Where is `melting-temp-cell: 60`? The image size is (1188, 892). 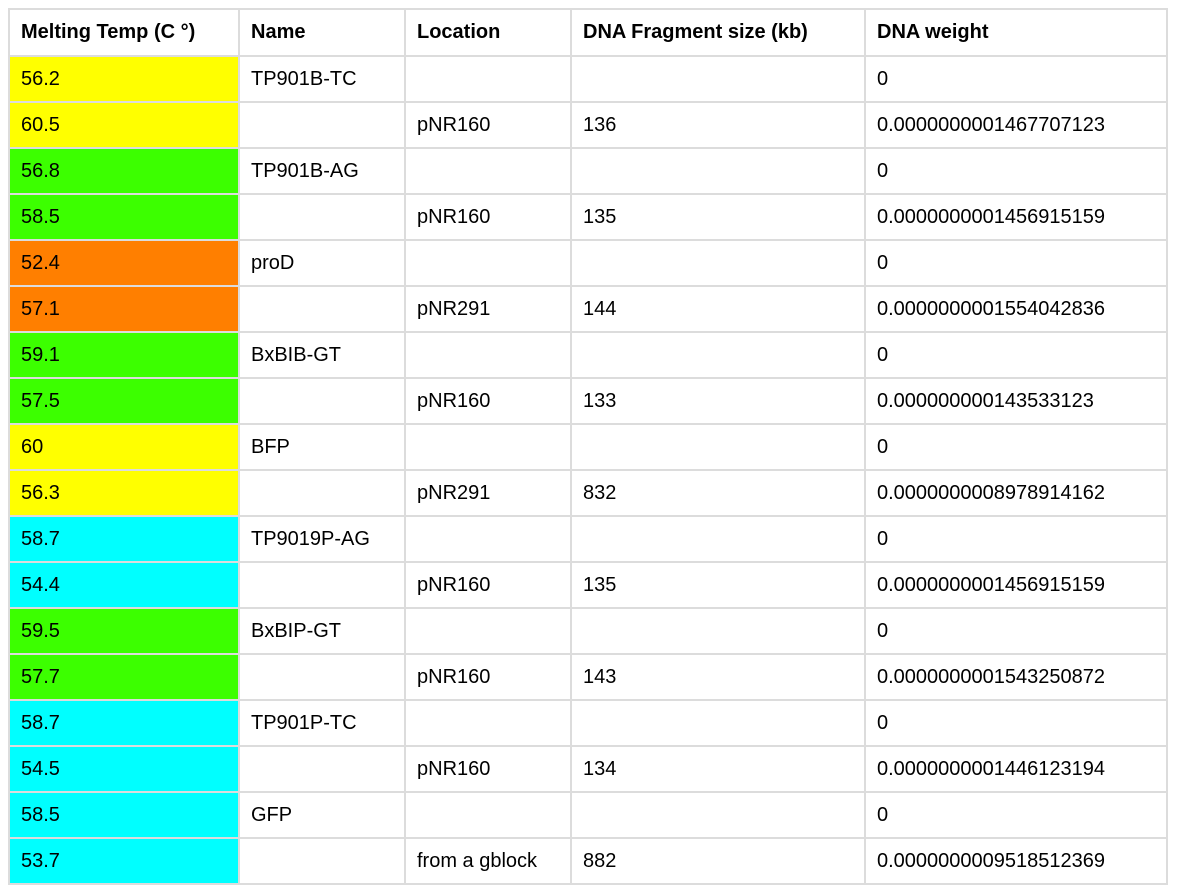
melting-temp-cell: 60 is located at coordinates (124, 447).